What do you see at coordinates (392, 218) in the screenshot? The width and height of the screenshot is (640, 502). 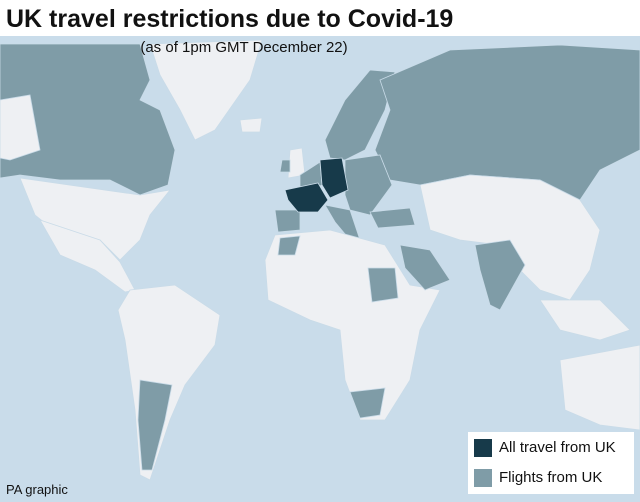 I see `turkey` at bounding box center [392, 218].